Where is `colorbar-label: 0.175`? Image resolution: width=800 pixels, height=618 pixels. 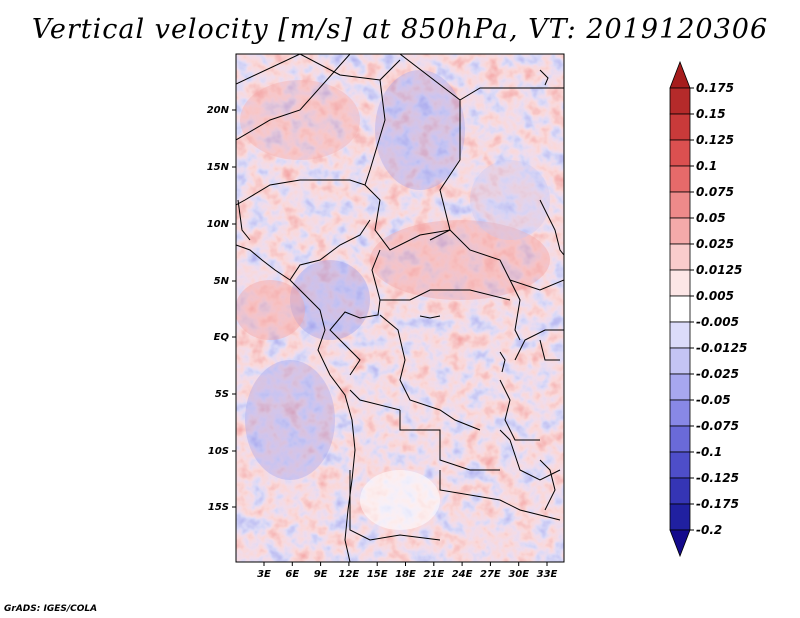 colorbar-label: 0.175 is located at coordinates (715, 88).